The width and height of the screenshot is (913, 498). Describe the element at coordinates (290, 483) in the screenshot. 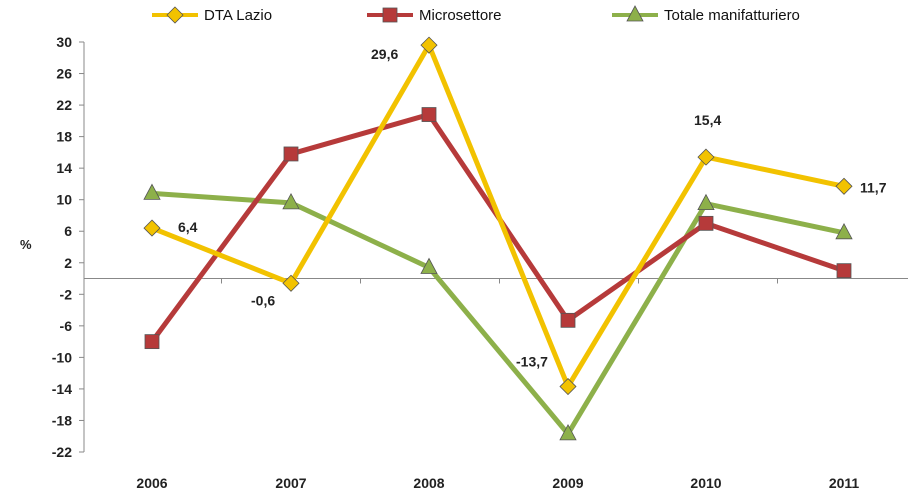

I see `x-tick-label: 2007` at that location.